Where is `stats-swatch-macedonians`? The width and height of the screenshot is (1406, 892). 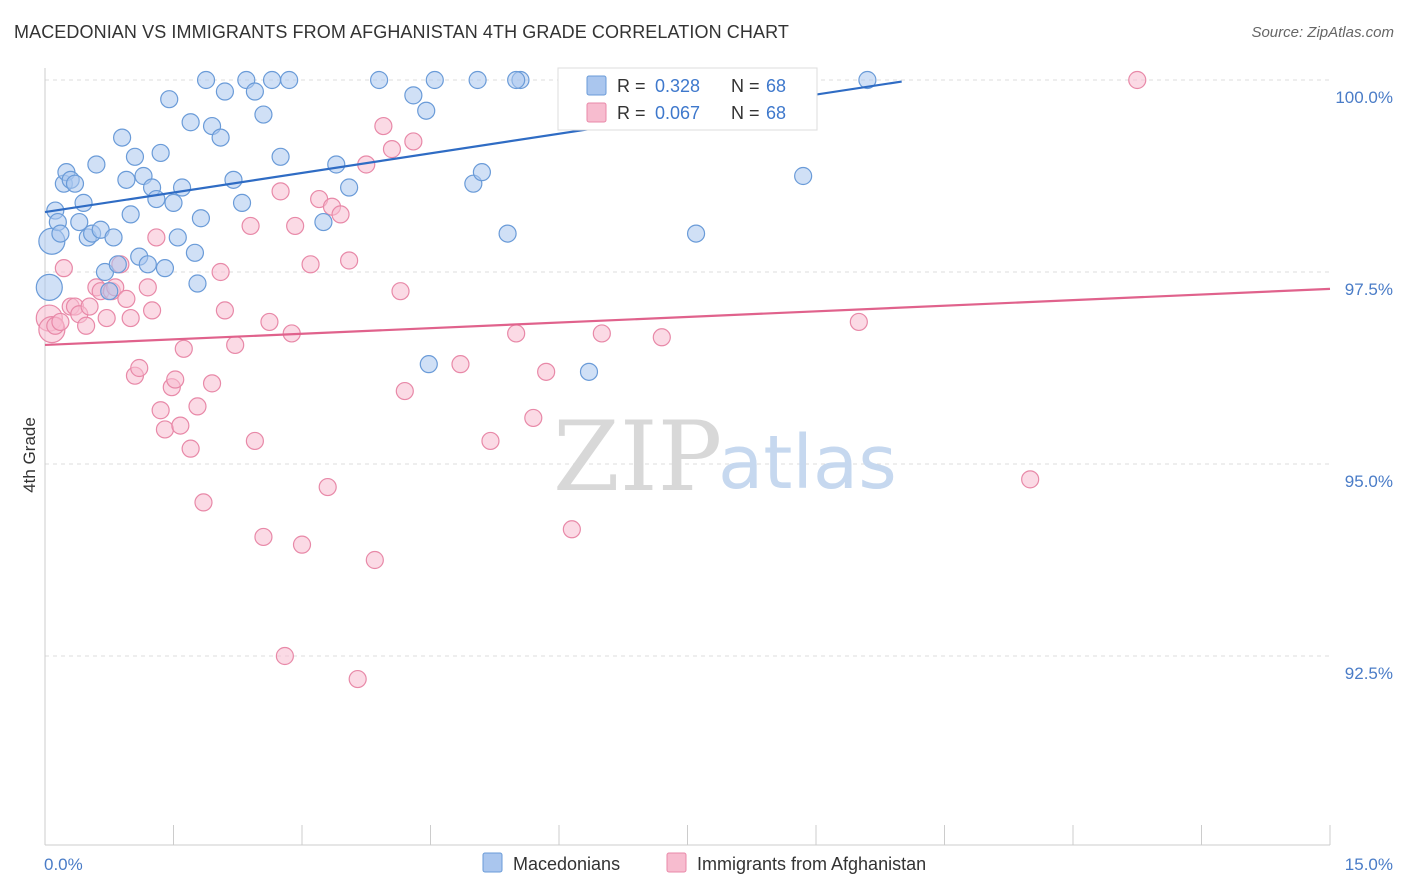 stats-swatch-macedonians is located at coordinates (596, 85).